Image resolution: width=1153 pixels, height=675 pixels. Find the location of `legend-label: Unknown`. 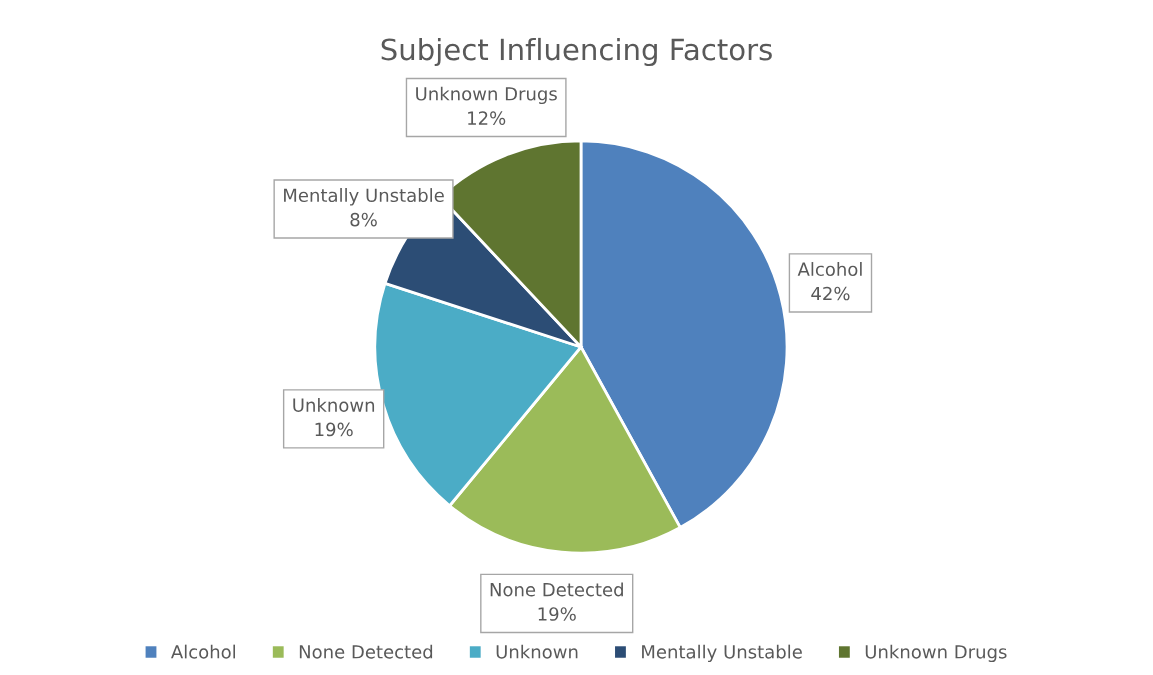

legend-label: Unknown is located at coordinates (537, 651).